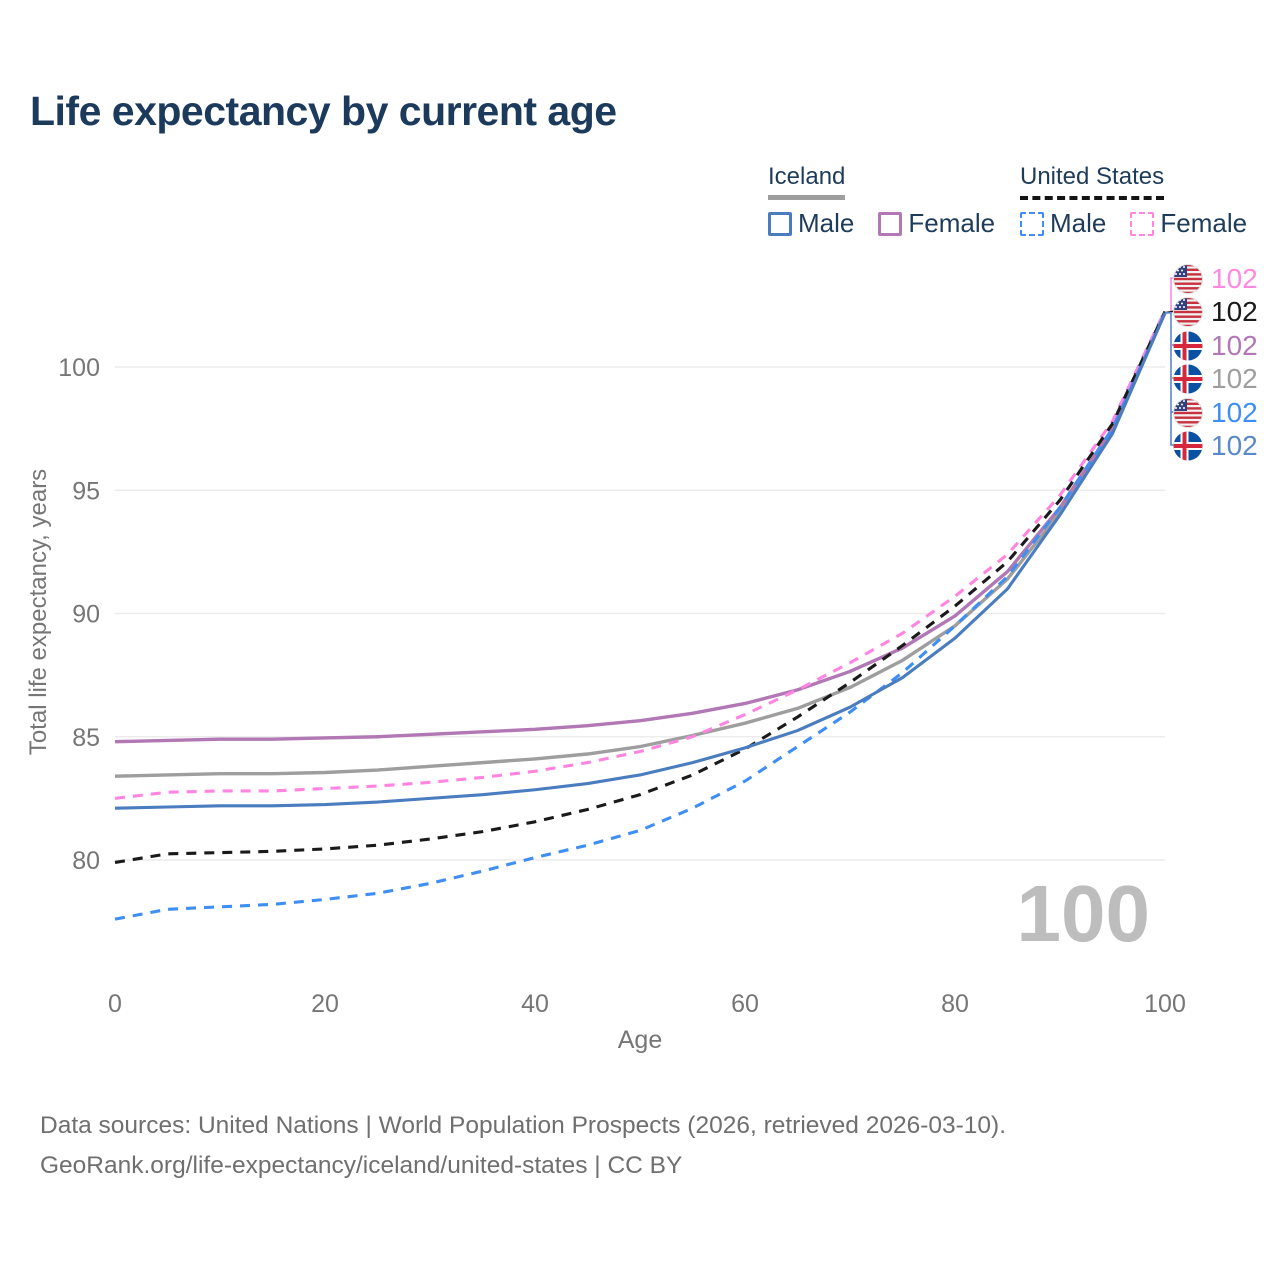  What do you see at coordinates (325, 1004) in the screenshot?
I see `x-tick-label: 20` at bounding box center [325, 1004].